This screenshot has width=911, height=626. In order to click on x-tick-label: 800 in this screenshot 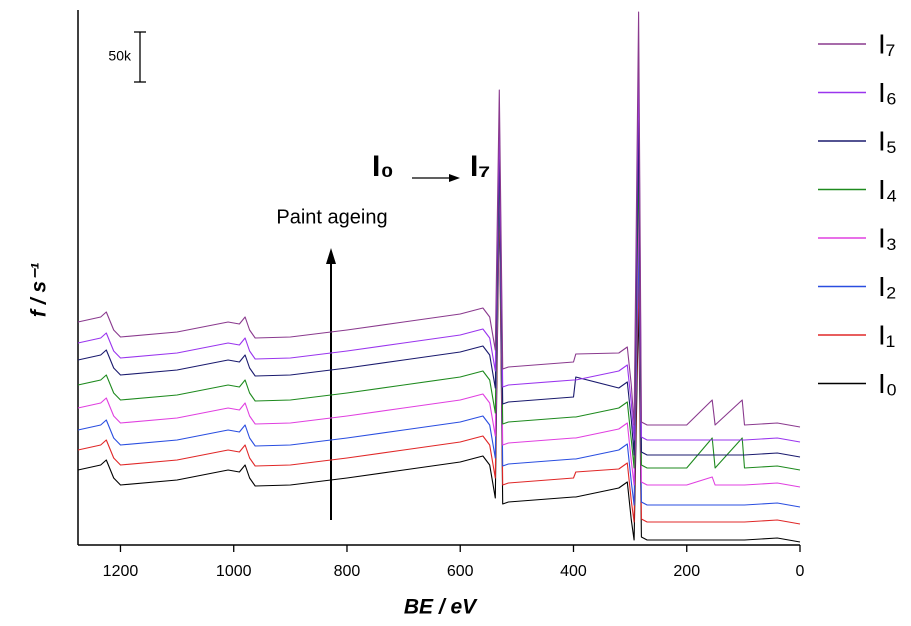, I will do `click(347, 571)`.